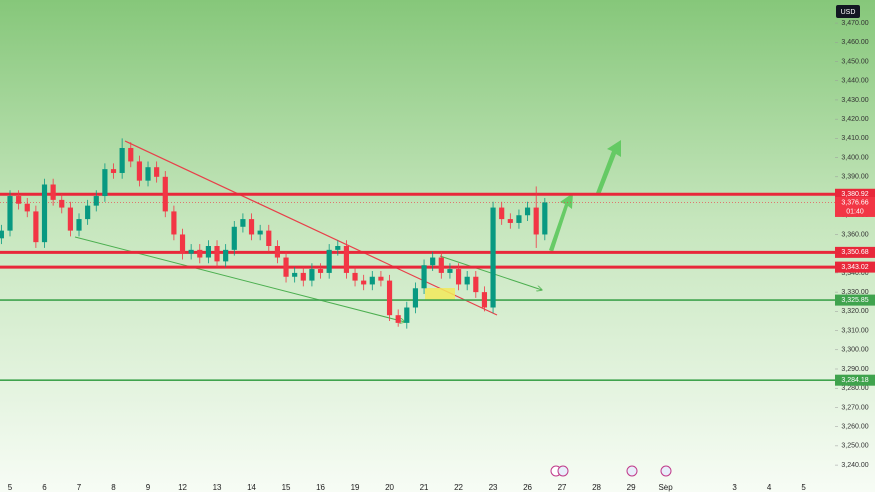 This screenshot has width=875, height=492. I want to click on y-tick-label: 3,310.00, so click(854, 330).